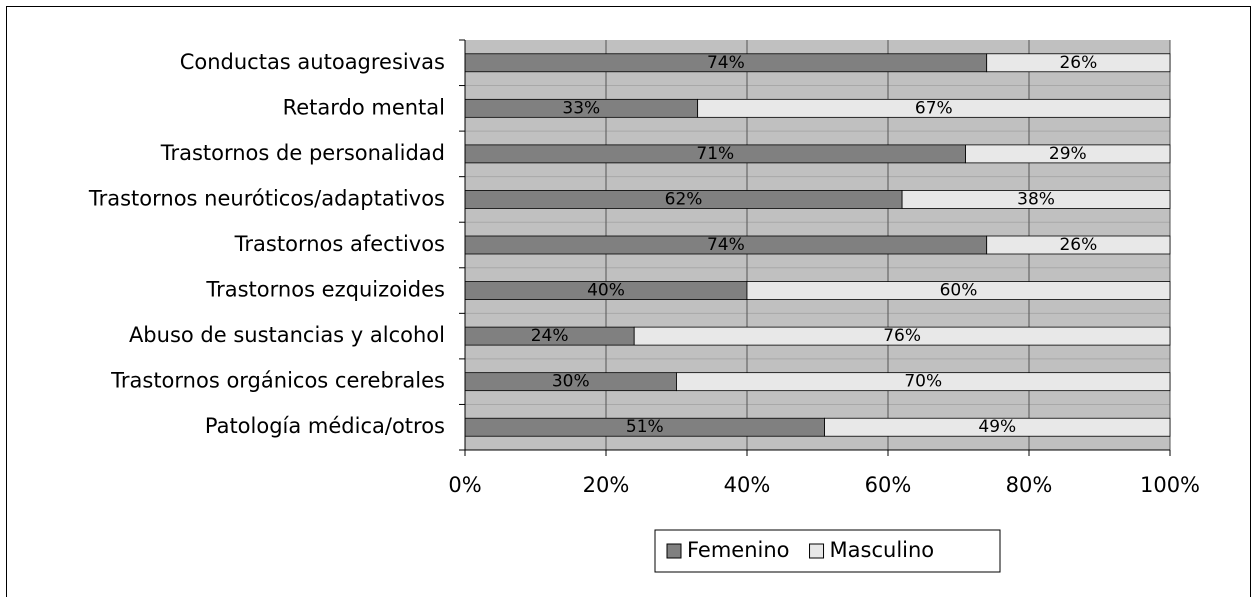  I want to click on category-label: Trastornos afectivos, so click(339, 244).